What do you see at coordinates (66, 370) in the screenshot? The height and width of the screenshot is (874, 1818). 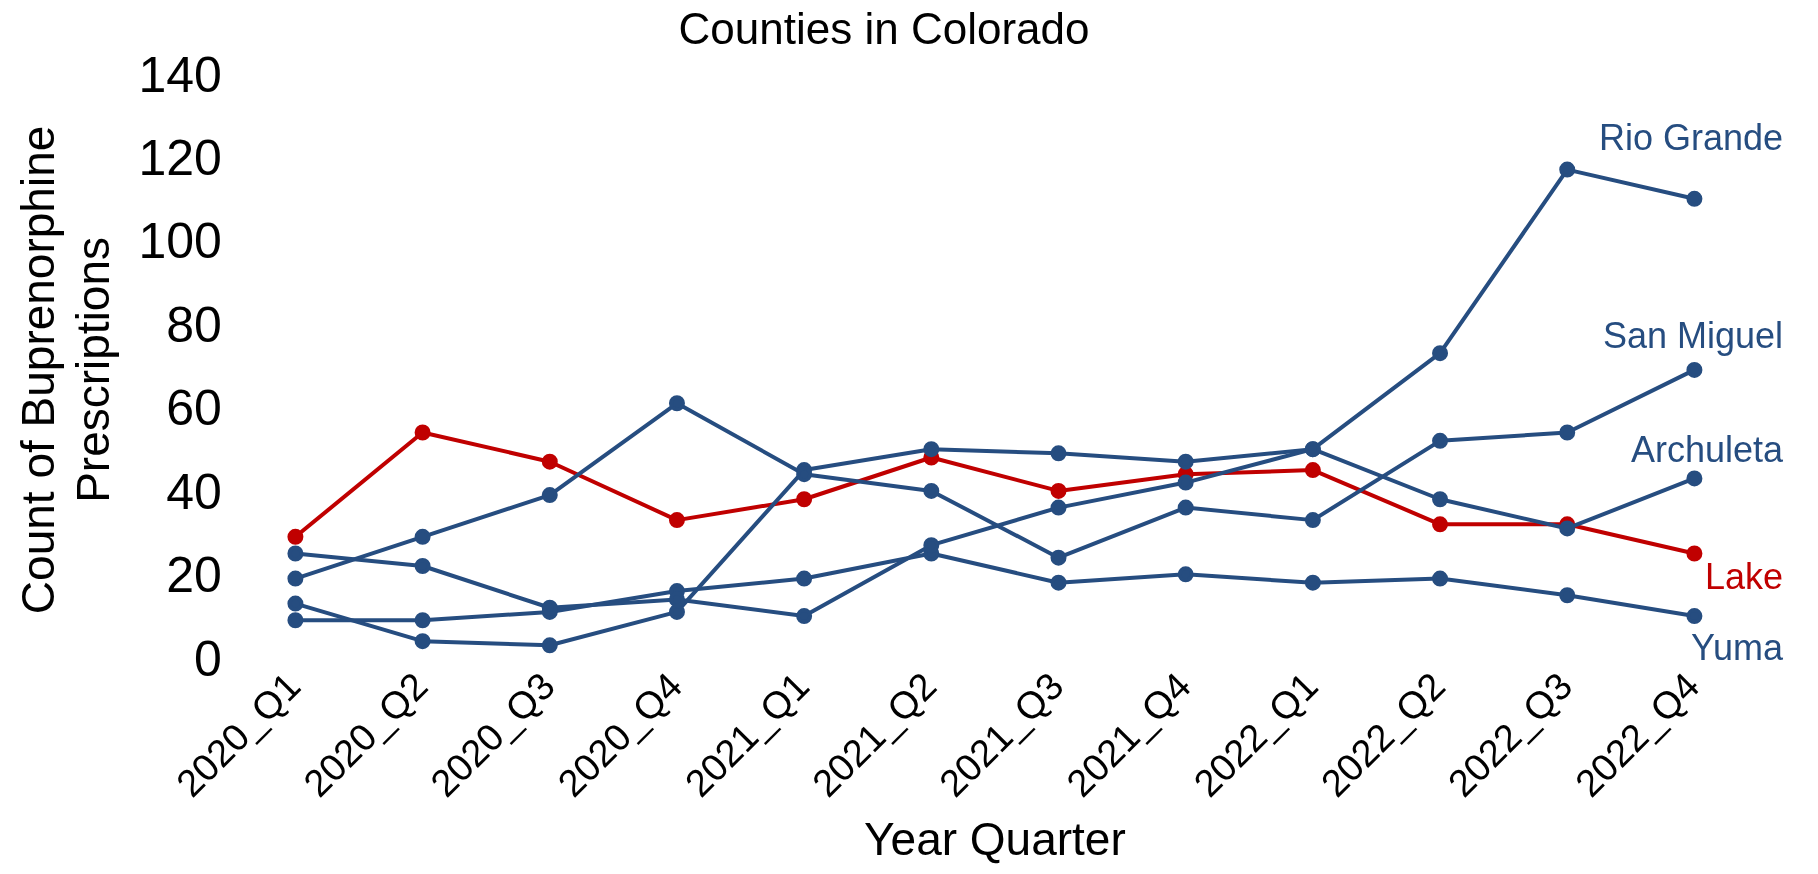 I see `y-axis-title: Count of Buprenorphine Prescriptions` at bounding box center [66, 370].